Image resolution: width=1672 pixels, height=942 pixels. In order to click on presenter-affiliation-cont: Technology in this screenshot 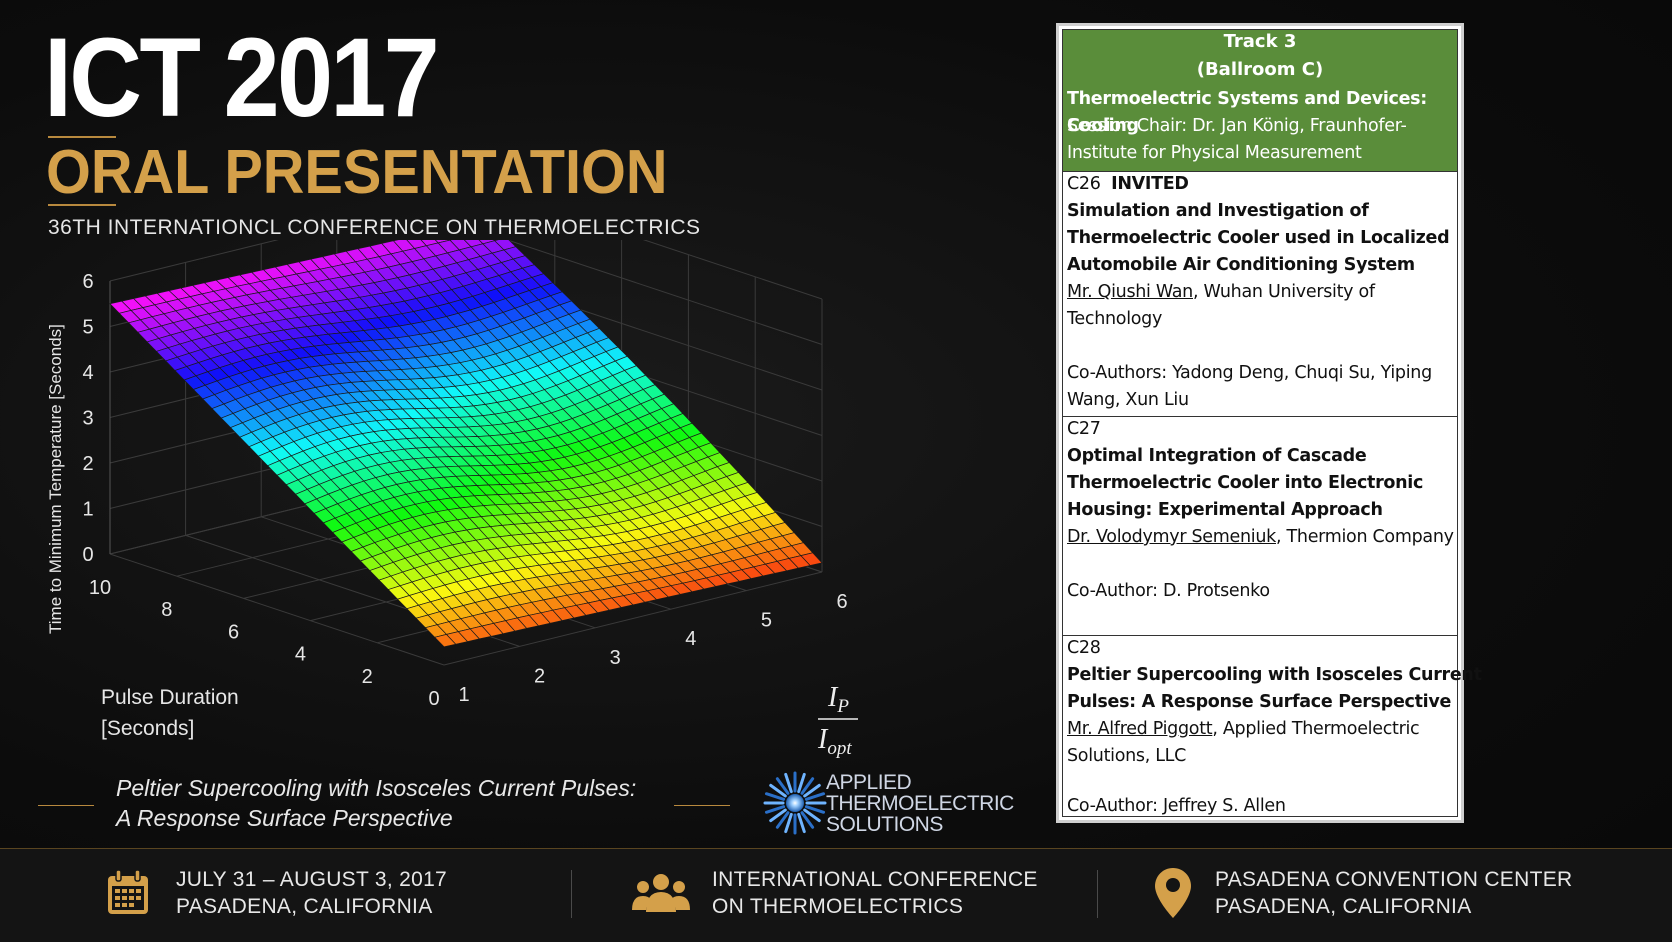, I will do `click(1261, 319)`.